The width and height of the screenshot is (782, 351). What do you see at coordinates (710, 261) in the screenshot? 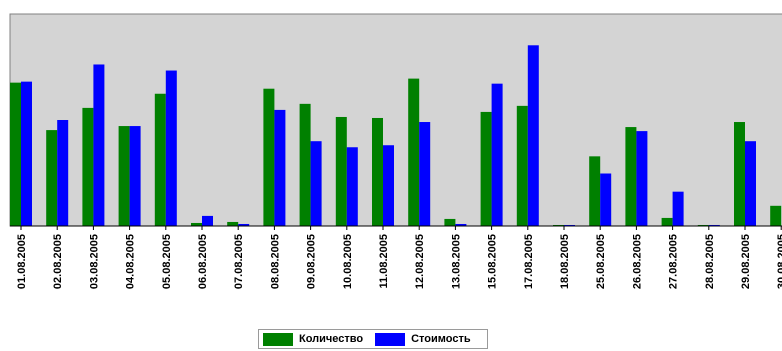
I see `x-tick-label-19: 28.08.2005` at bounding box center [710, 261].